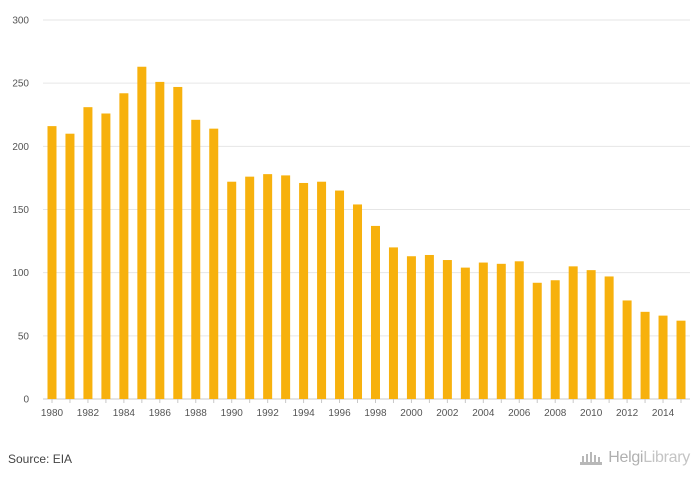 This screenshot has height=483, width=700. Describe the element at coordinates (411, 327) in the screenshot. I see `bar-2000` at that location.